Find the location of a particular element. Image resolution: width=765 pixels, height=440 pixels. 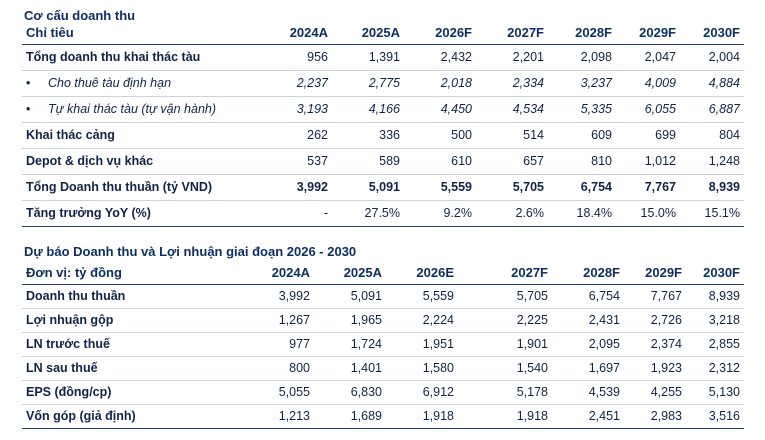

table-cell: 2,312 is located at coordinates (715, 368).